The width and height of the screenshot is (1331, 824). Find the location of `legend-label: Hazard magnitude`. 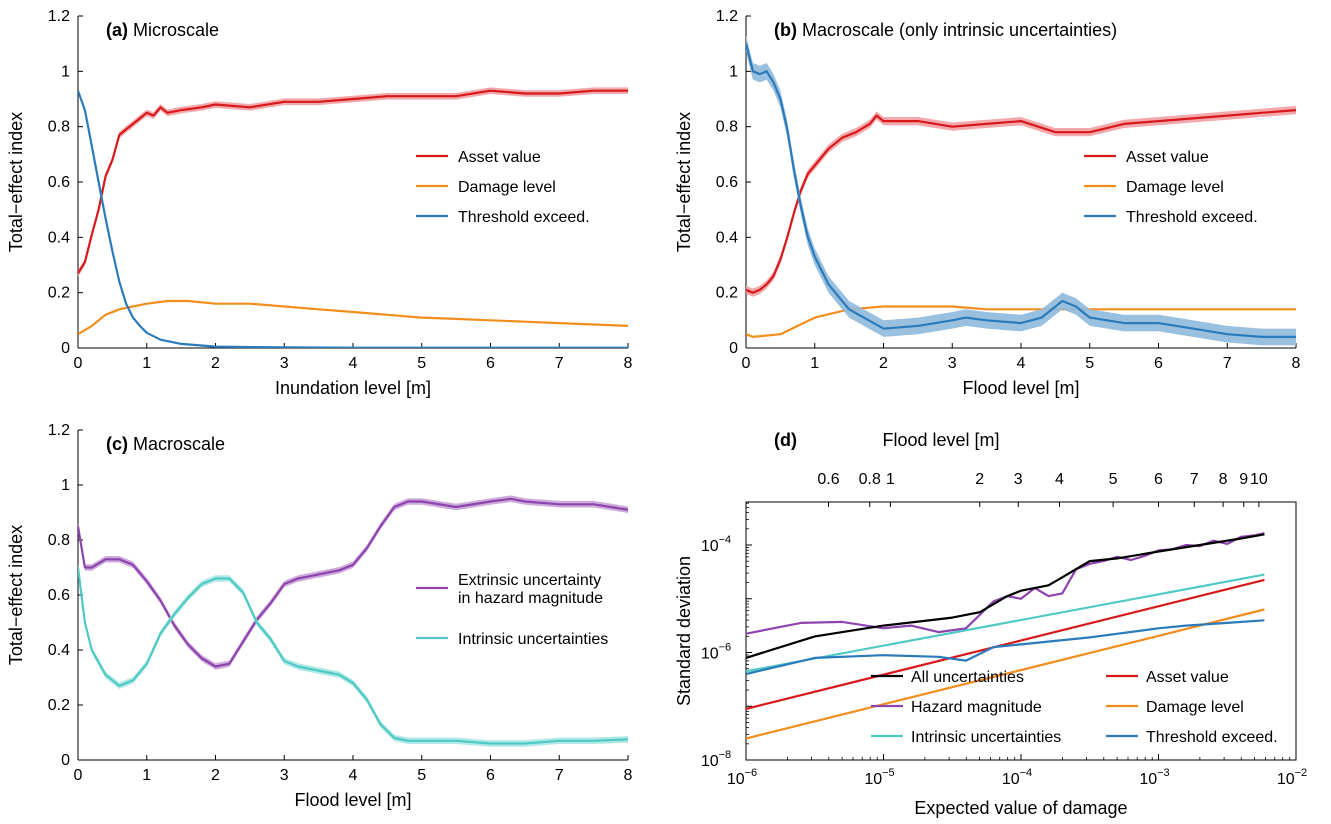

legend-label: Hazard magnitude is located at coordinates (976, 707).